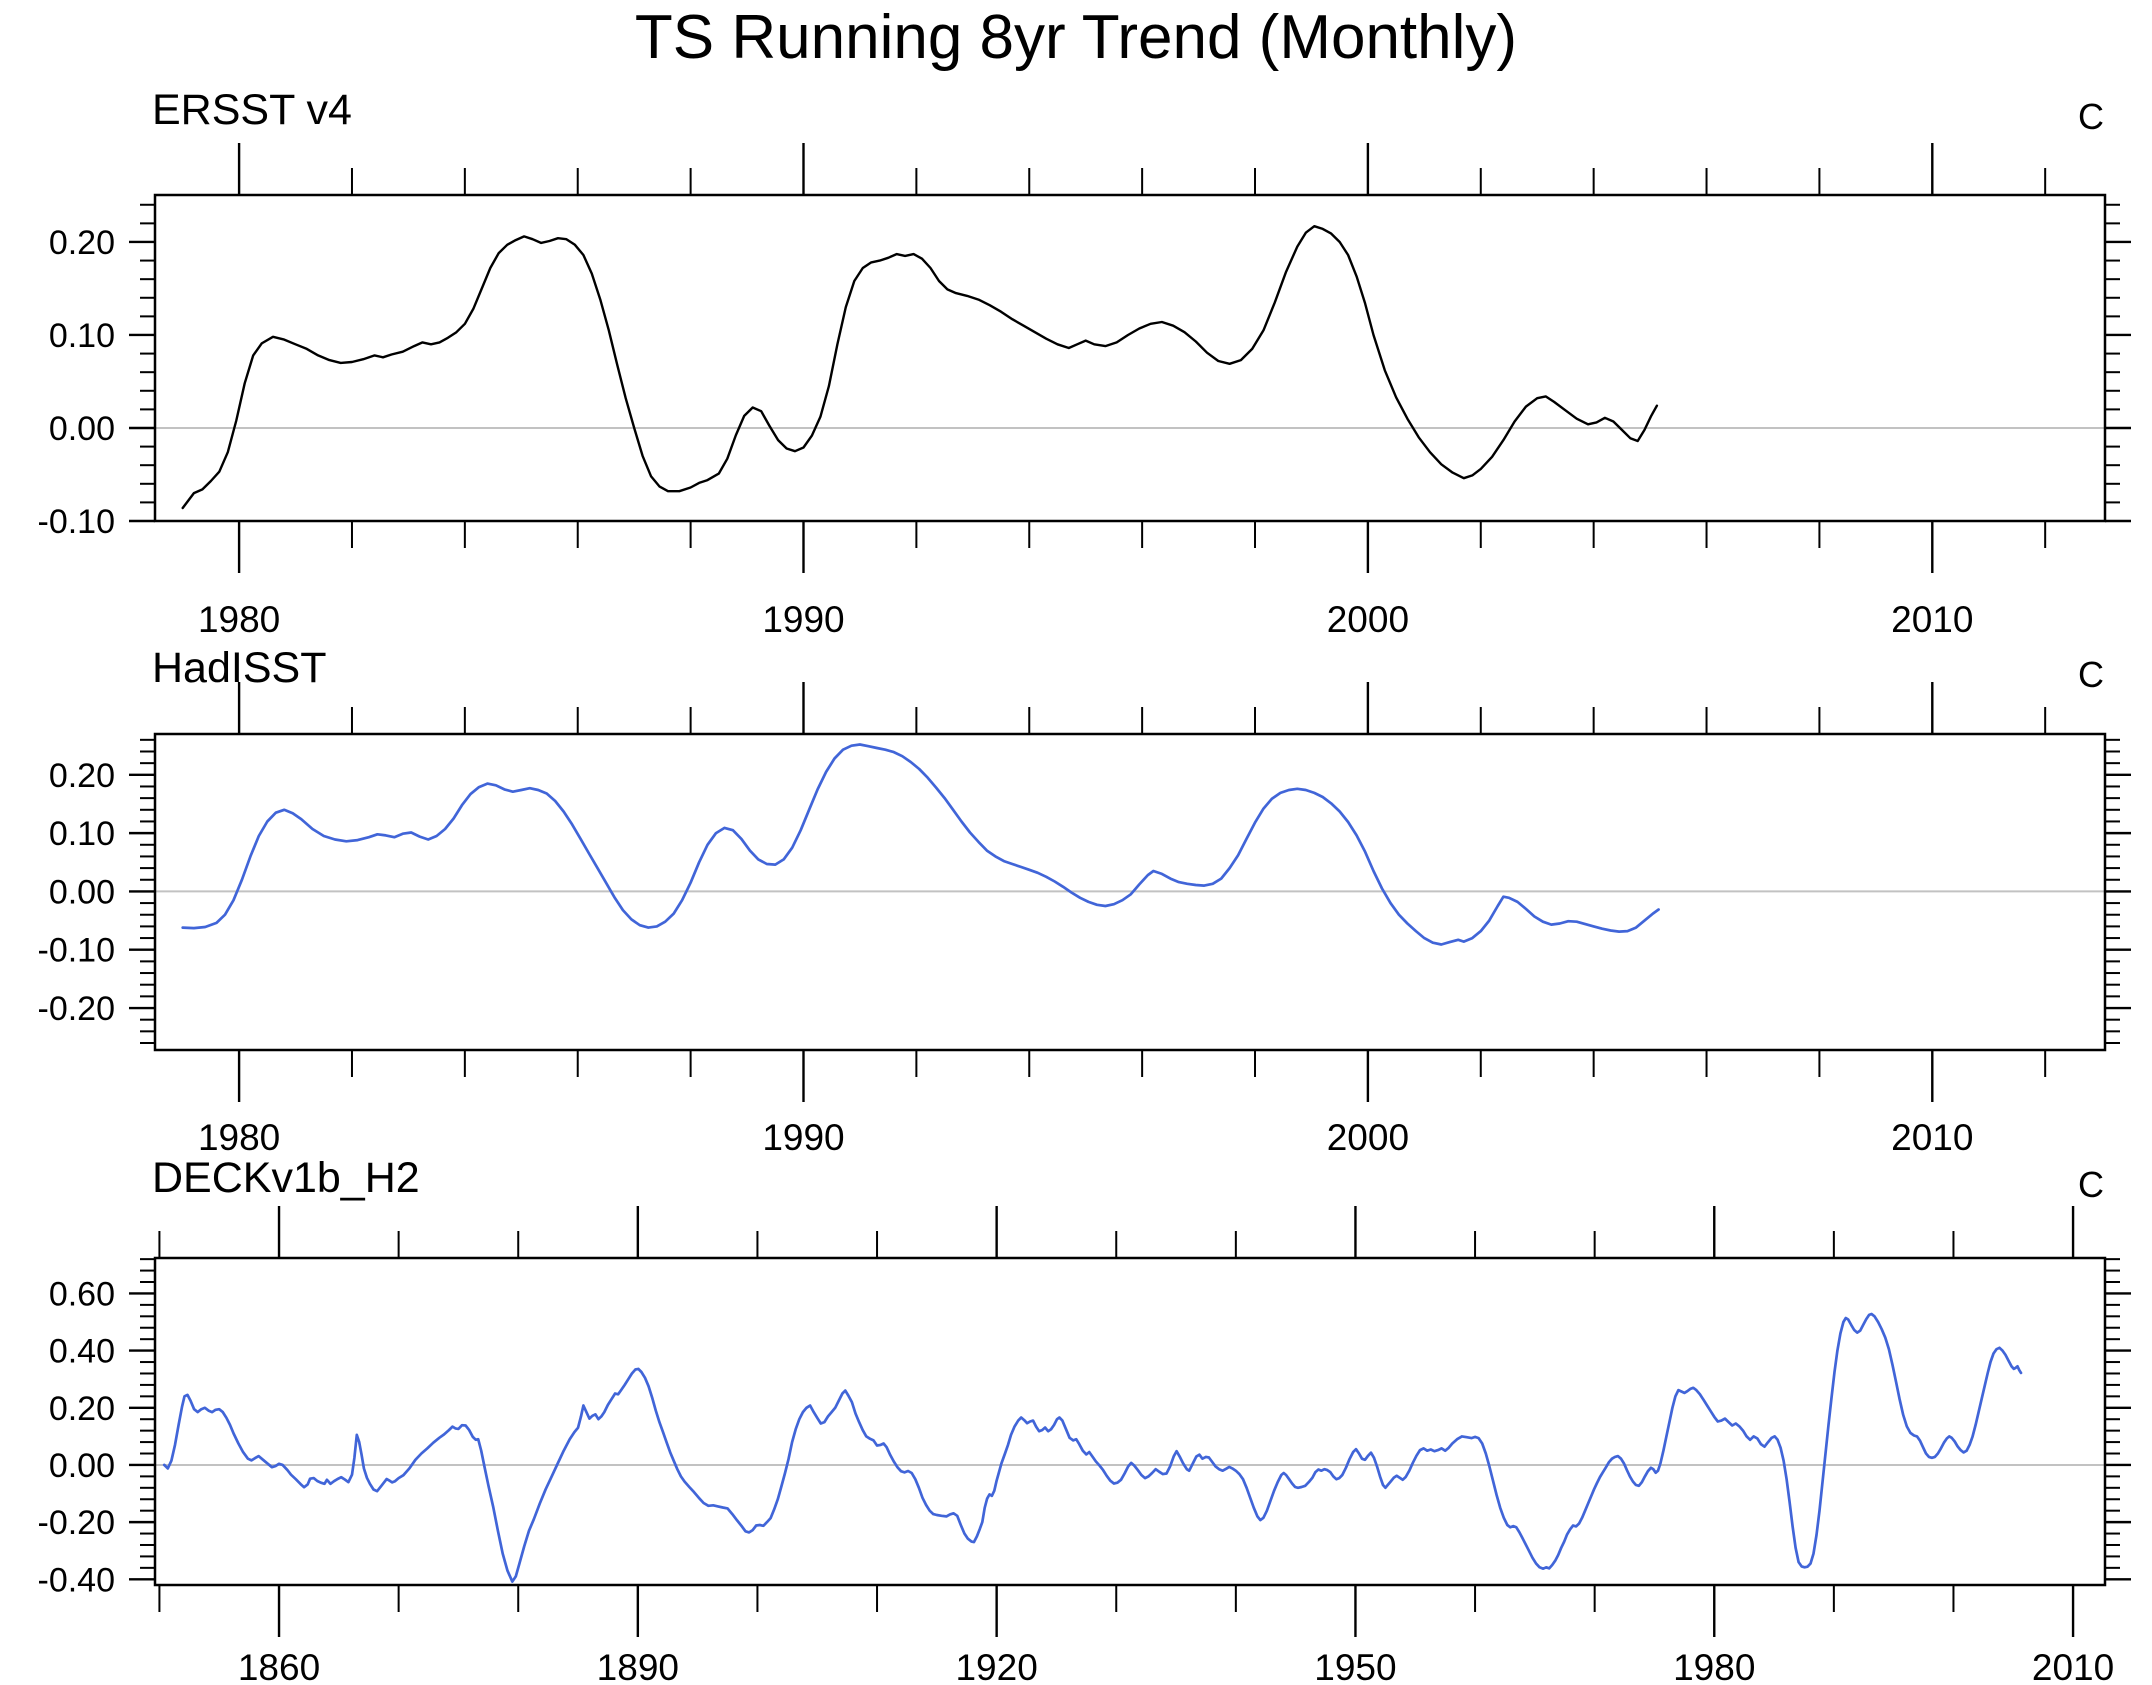 This screenshot has width=2152, height=1685. I want to click on x-tick-label: 1890, so click(638, 1666).